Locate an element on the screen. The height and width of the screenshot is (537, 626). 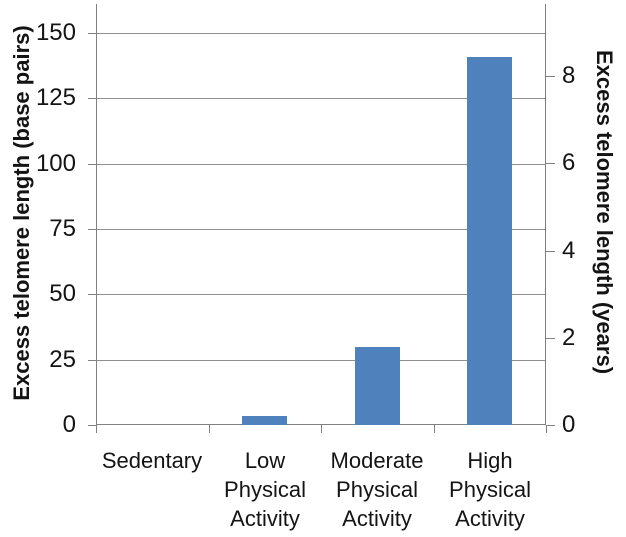
left-axis-tick-label-0: 0 is located at coordinates (69, 424).